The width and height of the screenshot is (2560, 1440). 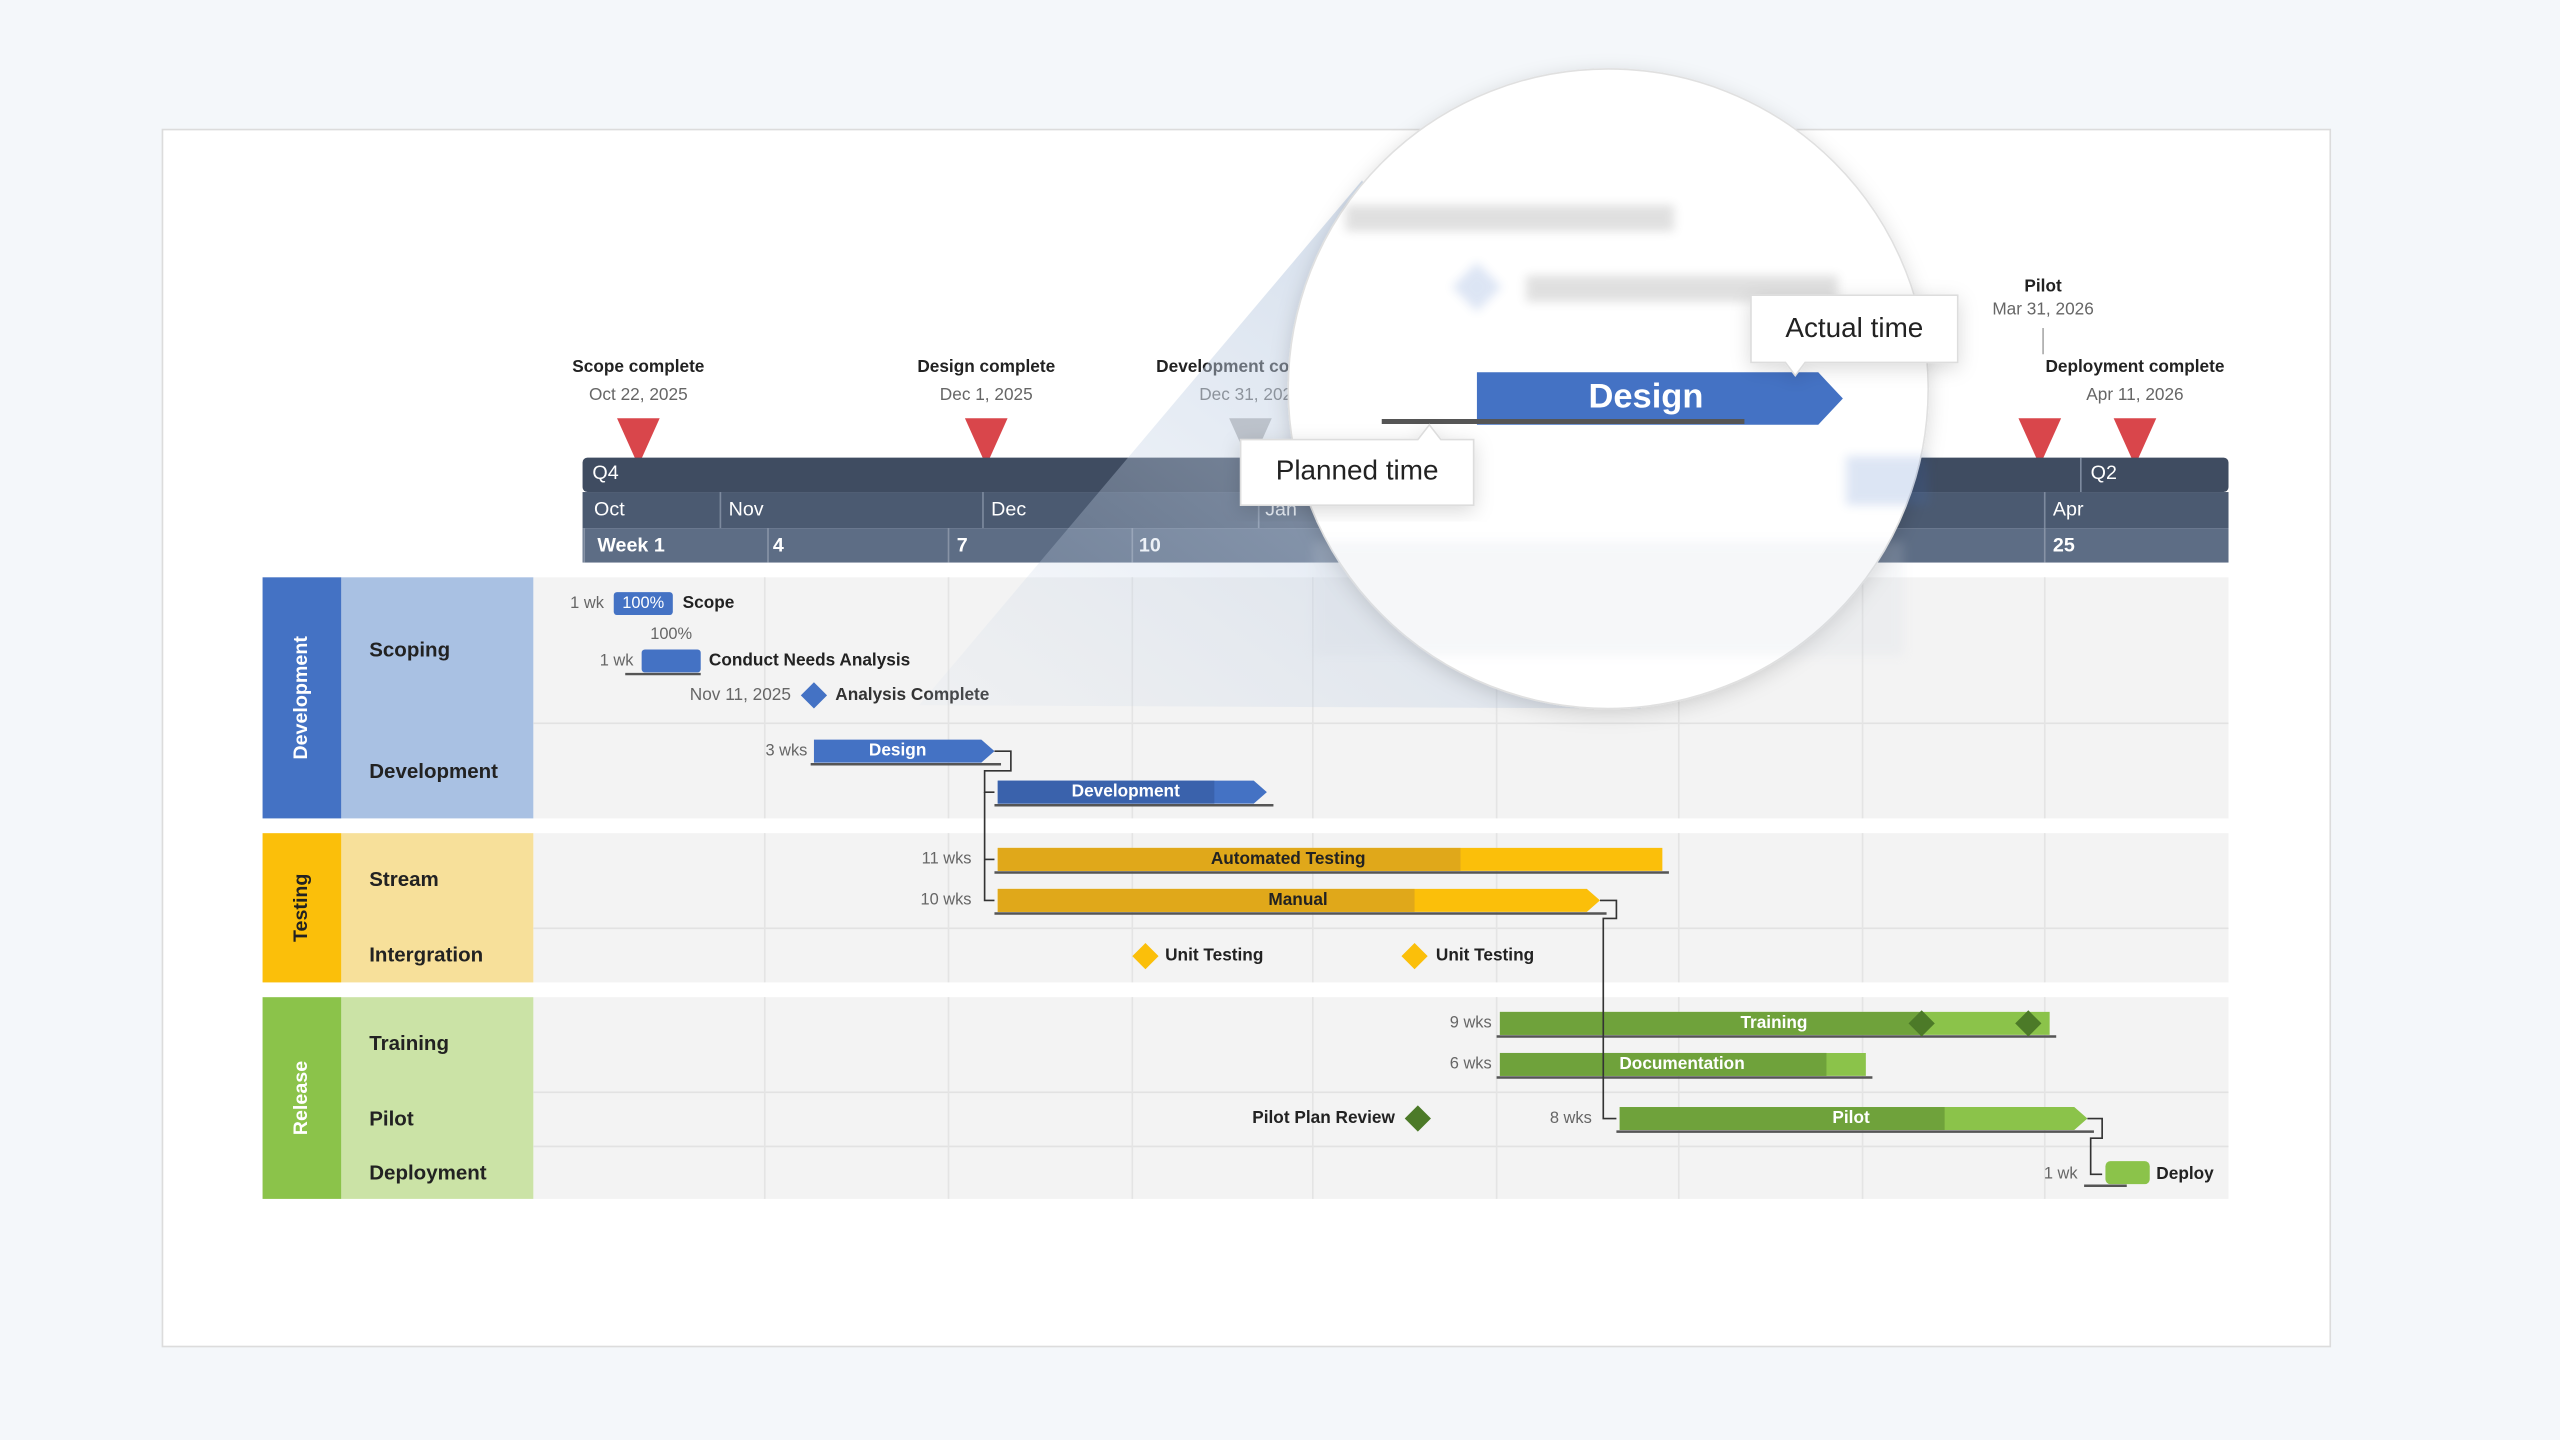 What do you see at coordinates (1851, 1117) in the screenshot?
I see `task-label: Pilot` at bounding box center [1851, 1117].